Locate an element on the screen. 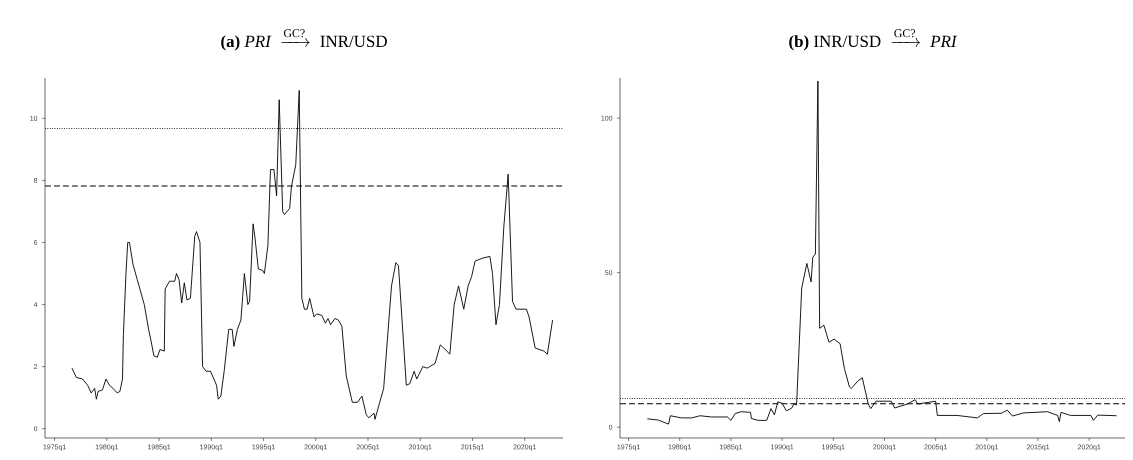 The image size is (1133, 460). chart-title: $\textbf{(b)}\ \text{INR/USD}\ \xrightarrow{\text{GC?}}\ \mathit{PRI}$ is located at coordinates (873, 40).